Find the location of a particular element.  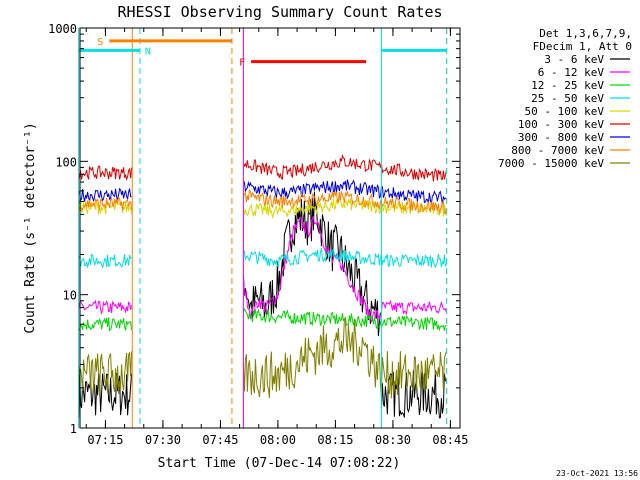

footer-timestamp: 23-Oct-2021 13:56 is located at coordinates (597, 473).